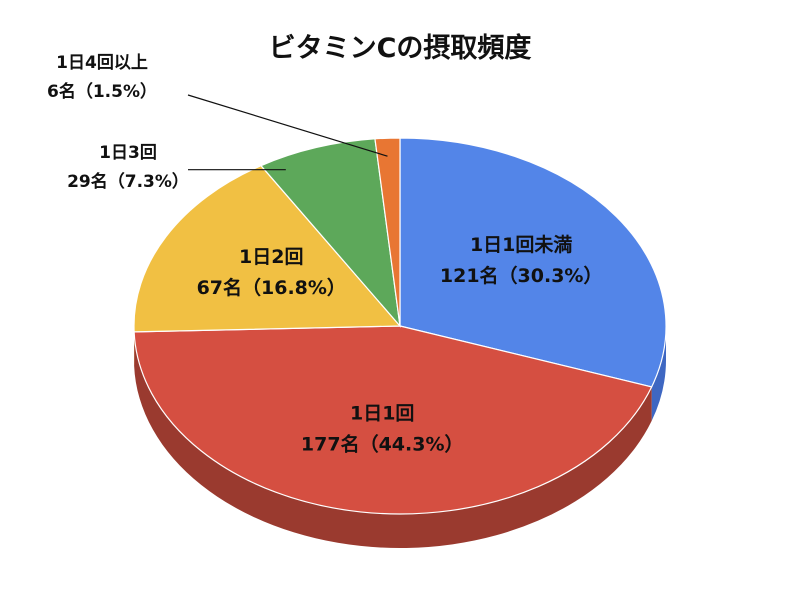  I want to click on slice-label-lt1: 1日1回未満 121名（30.3%）, so click(521, 260).